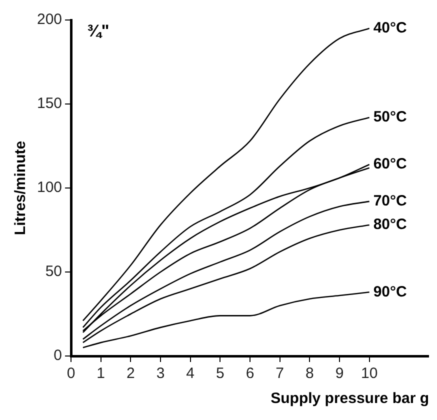 The width and height of the screenshot is (437, 420). What do you see at coordinates (390, 164) in the screenshot?
I see `series-label: 60°C` at bounding box center [390, 164].